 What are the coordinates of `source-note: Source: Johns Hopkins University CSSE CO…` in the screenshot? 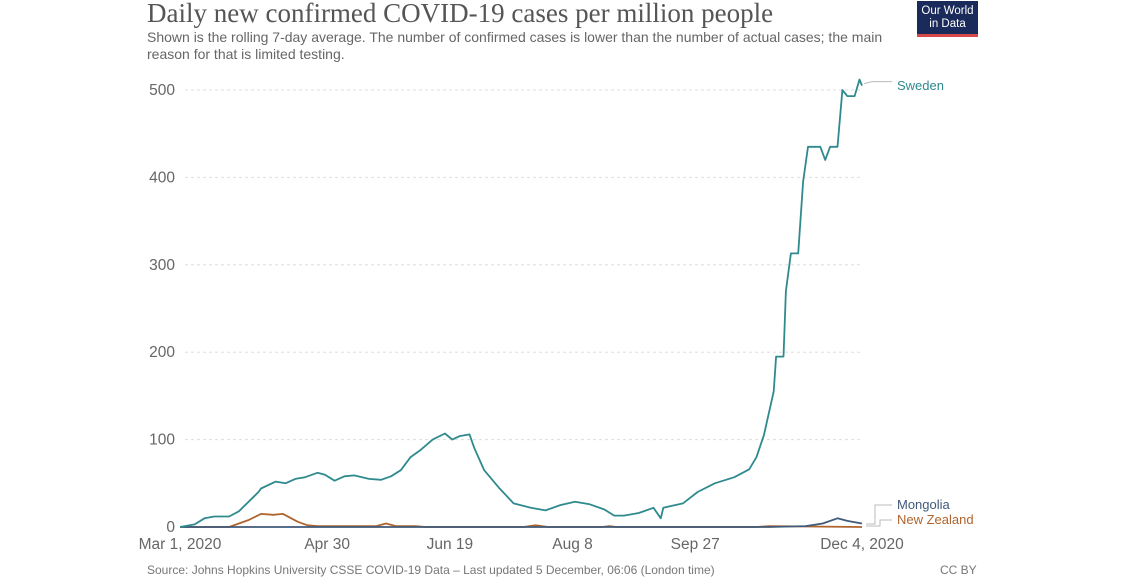 It's located at (431, 570).